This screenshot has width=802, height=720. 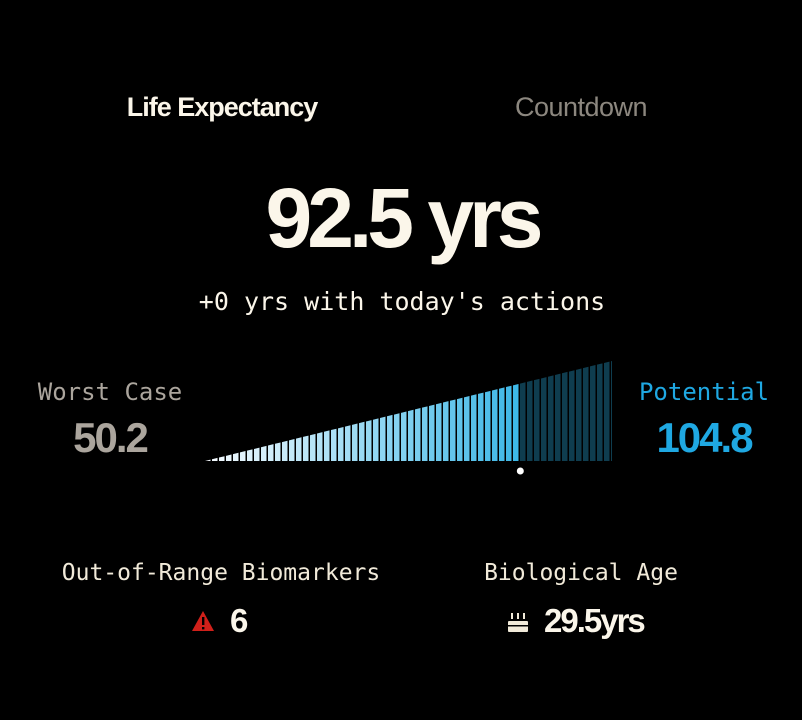 What do you see at coordinates (581, 573) in the screenshot?
I see `stat-label: Biological Age` at bounding box center [581, 573].